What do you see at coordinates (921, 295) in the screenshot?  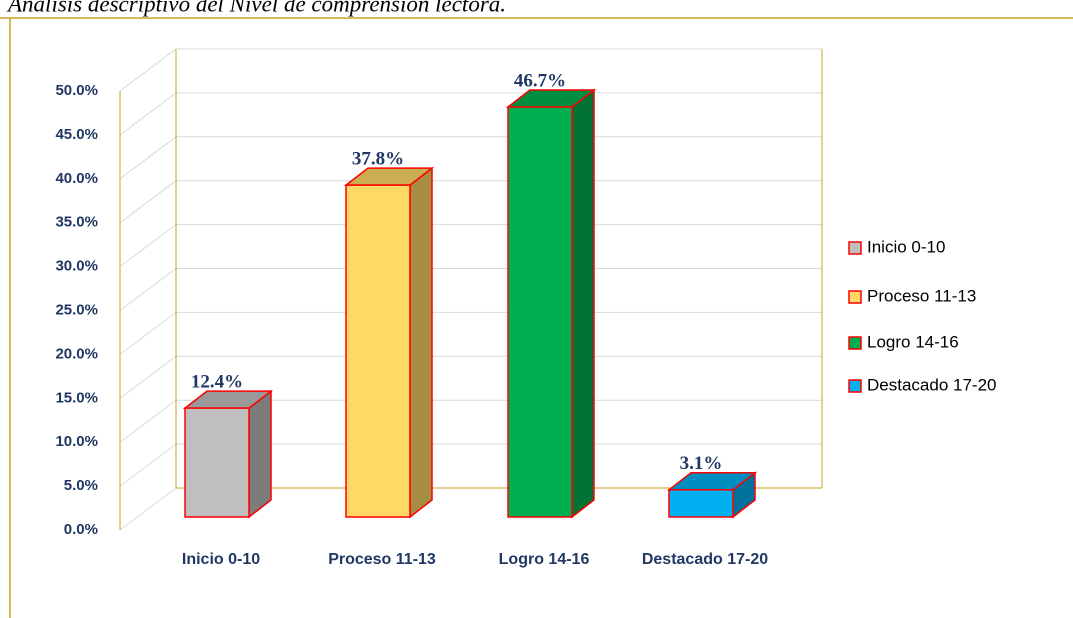 I see `legend-label: Proceso 11-13` at bounding box center [921, 295].